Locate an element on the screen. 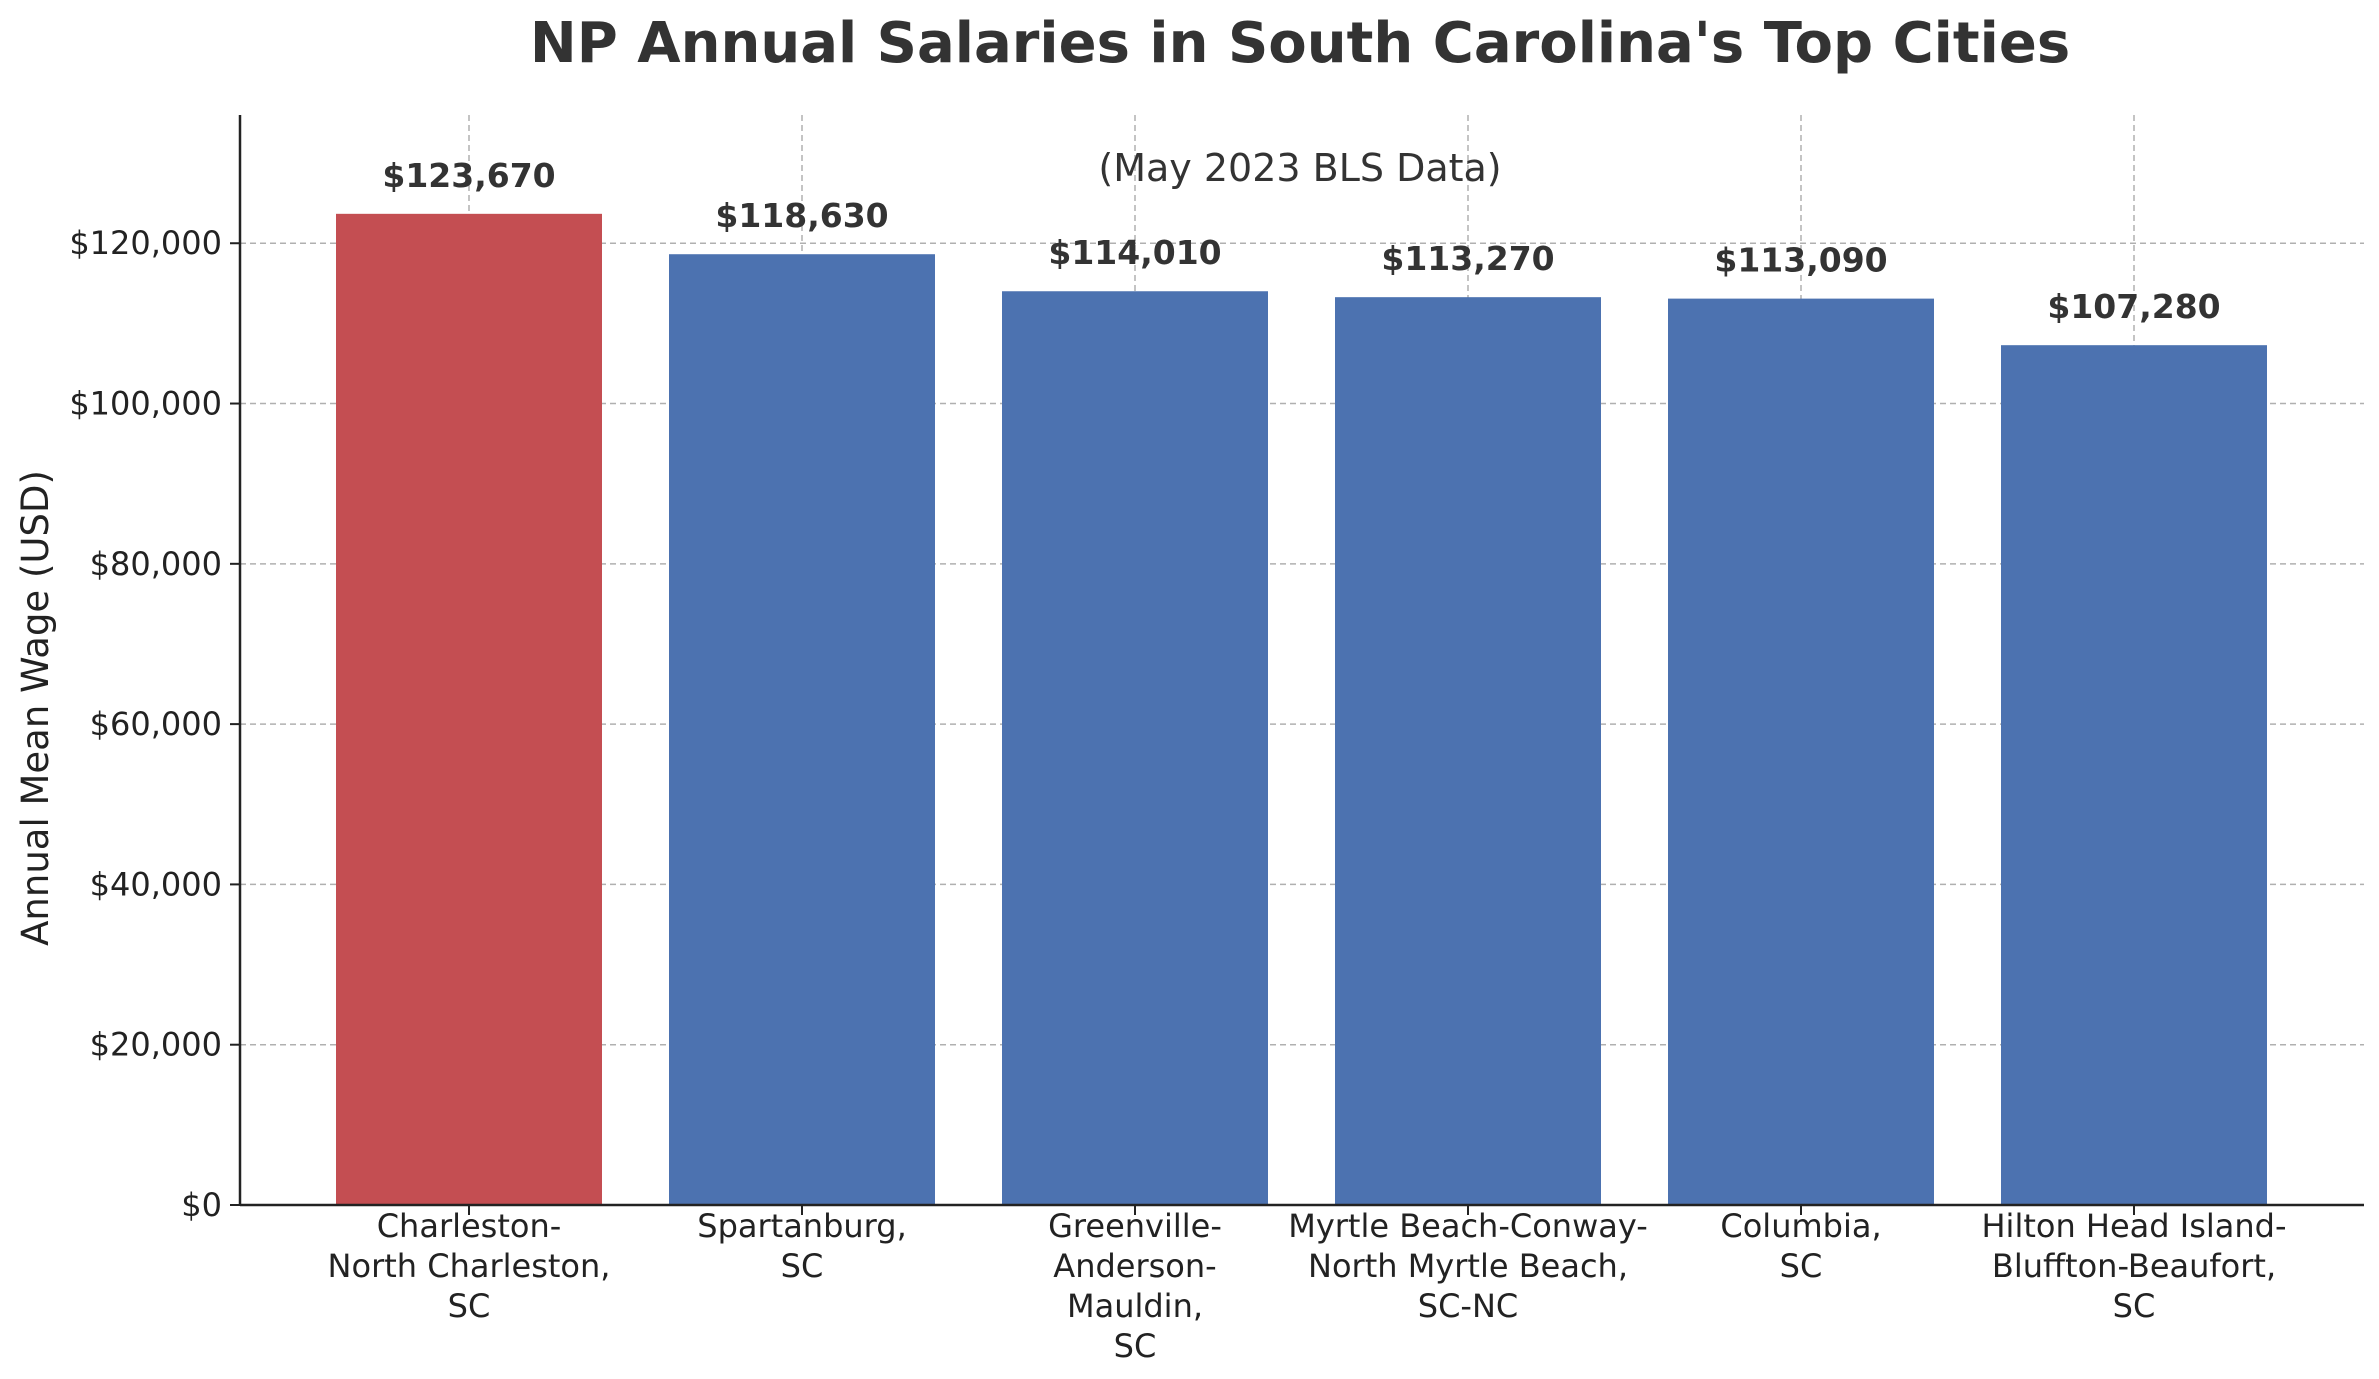  bar-value-label: $118,630 is located at coordinates (801, 215).